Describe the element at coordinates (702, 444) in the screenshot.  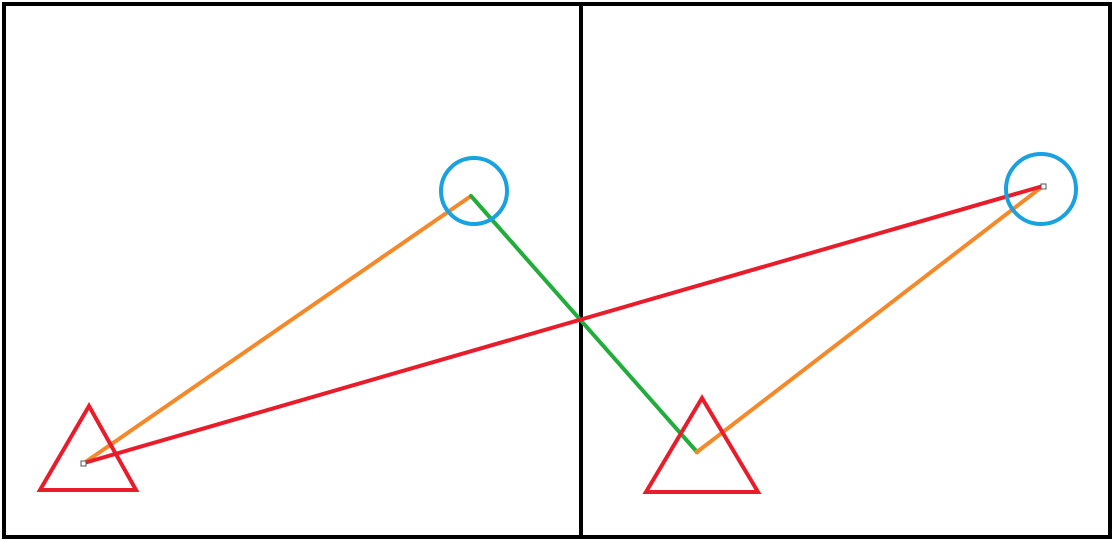
I see `right-triangle-node` at that location.